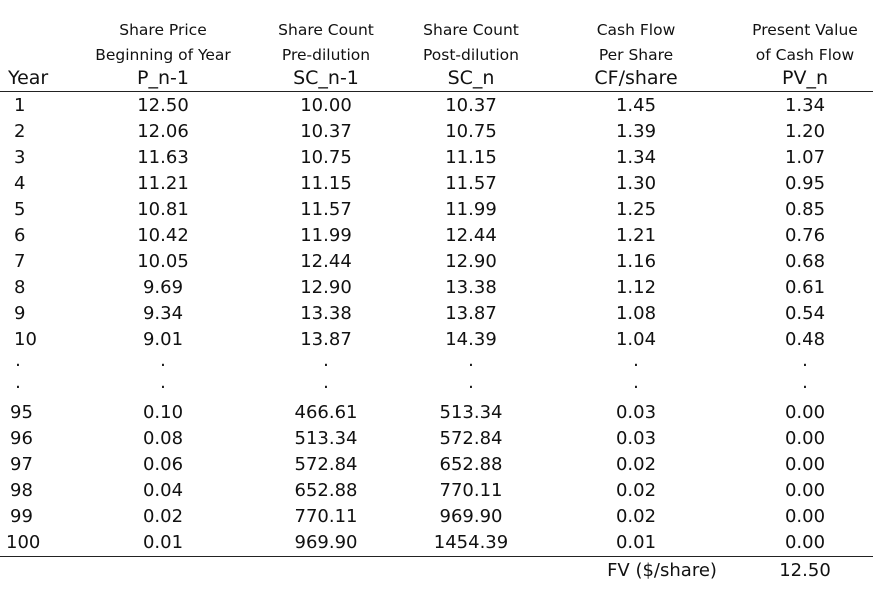  What do you see at coordinates (805, 235) in the screenshot?
I see `pv-cell: 0.76` at bounding box center [805, 235].